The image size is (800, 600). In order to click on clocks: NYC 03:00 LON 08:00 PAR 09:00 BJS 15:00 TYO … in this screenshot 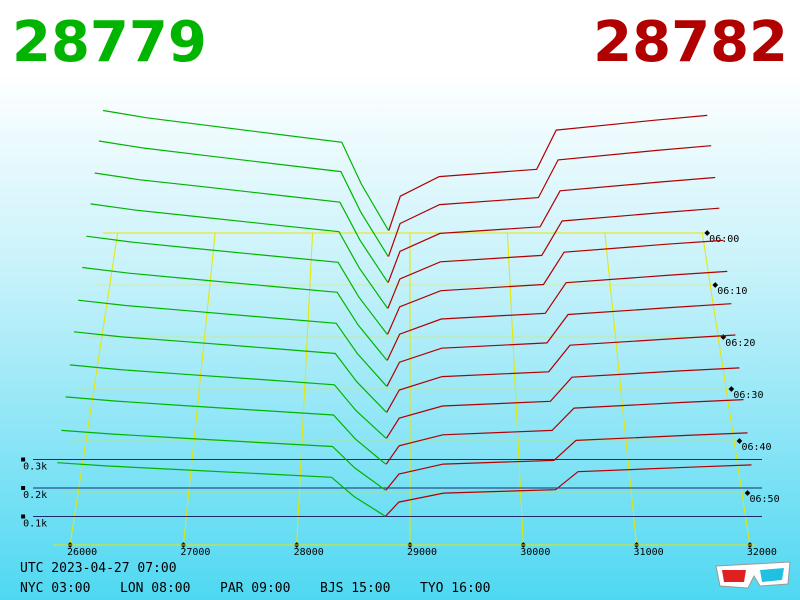, I will do `click(255, 588)`.